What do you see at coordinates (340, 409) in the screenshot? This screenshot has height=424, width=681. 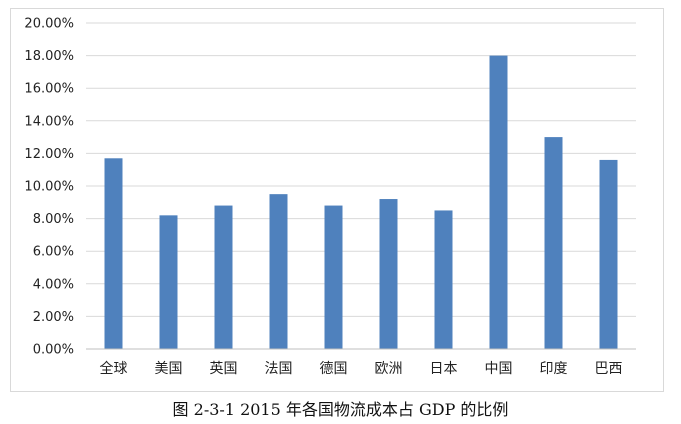 I see `figure-caption: 图 2-3-1 2015 年各国物流成本占 GDP 的比例` at bounding box center [340, 409].